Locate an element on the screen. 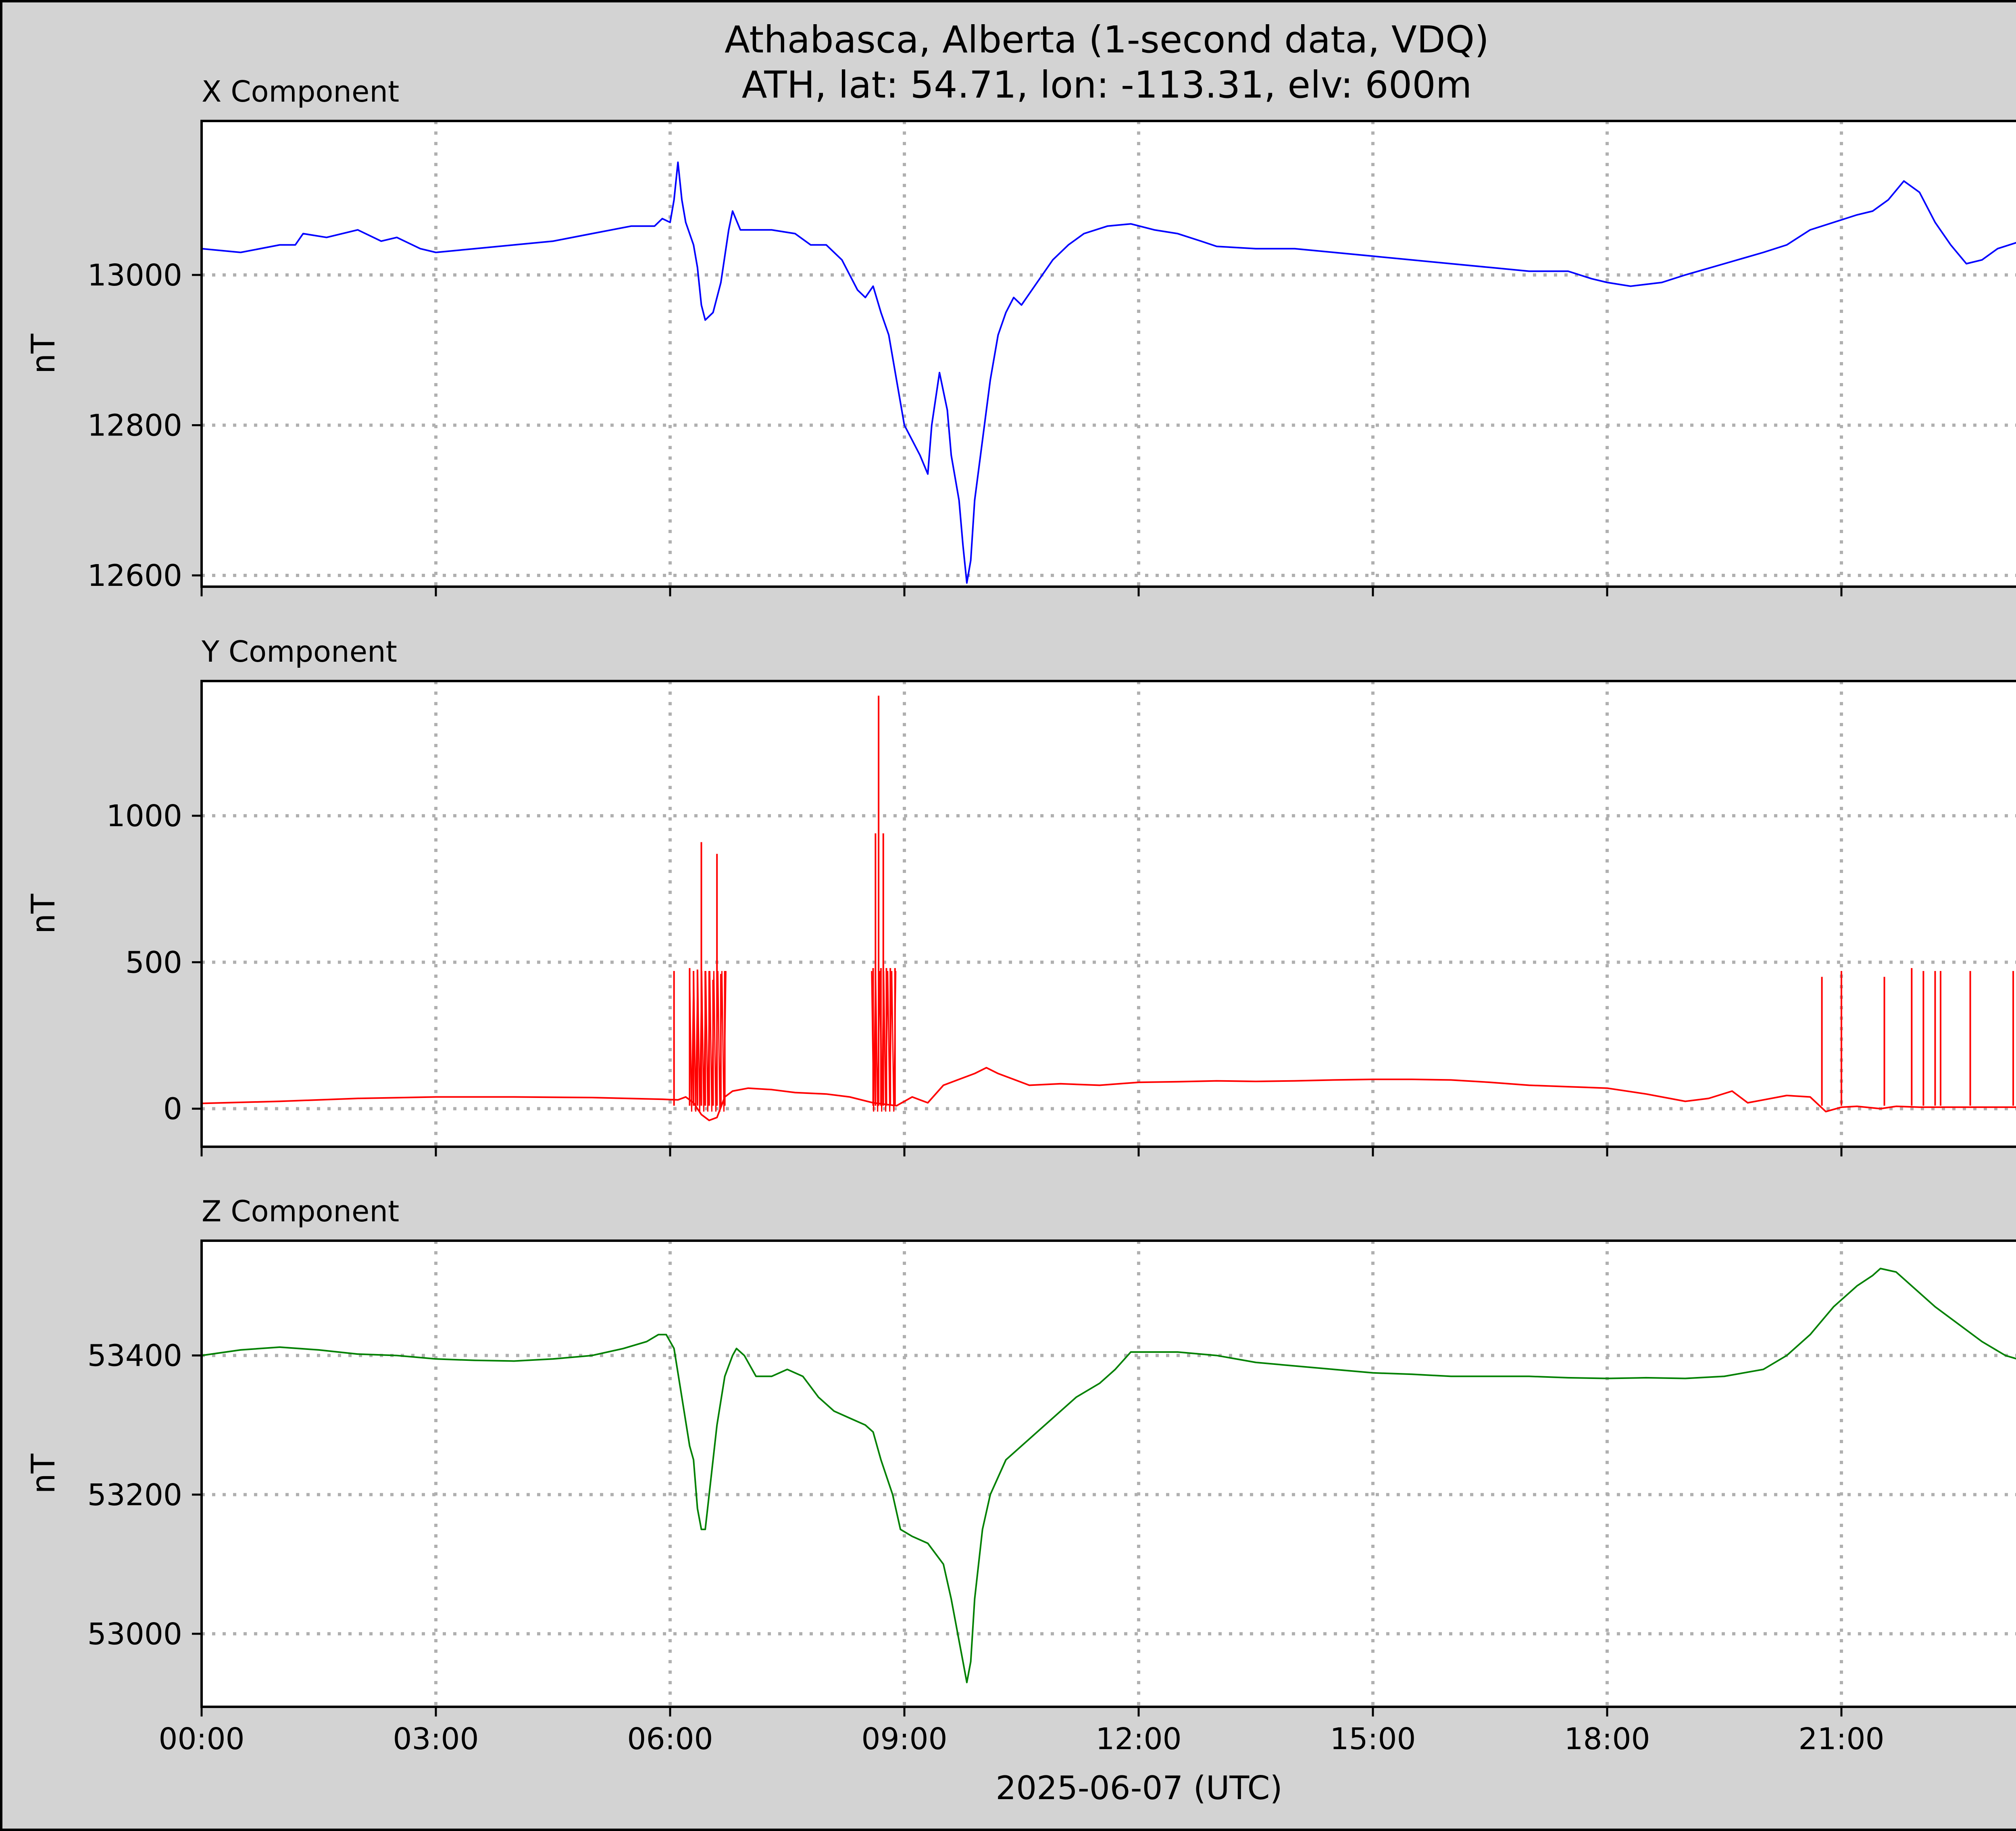 The image size is (2016, 1831). panel-title: Y Component is located at coordinates (299, 652).